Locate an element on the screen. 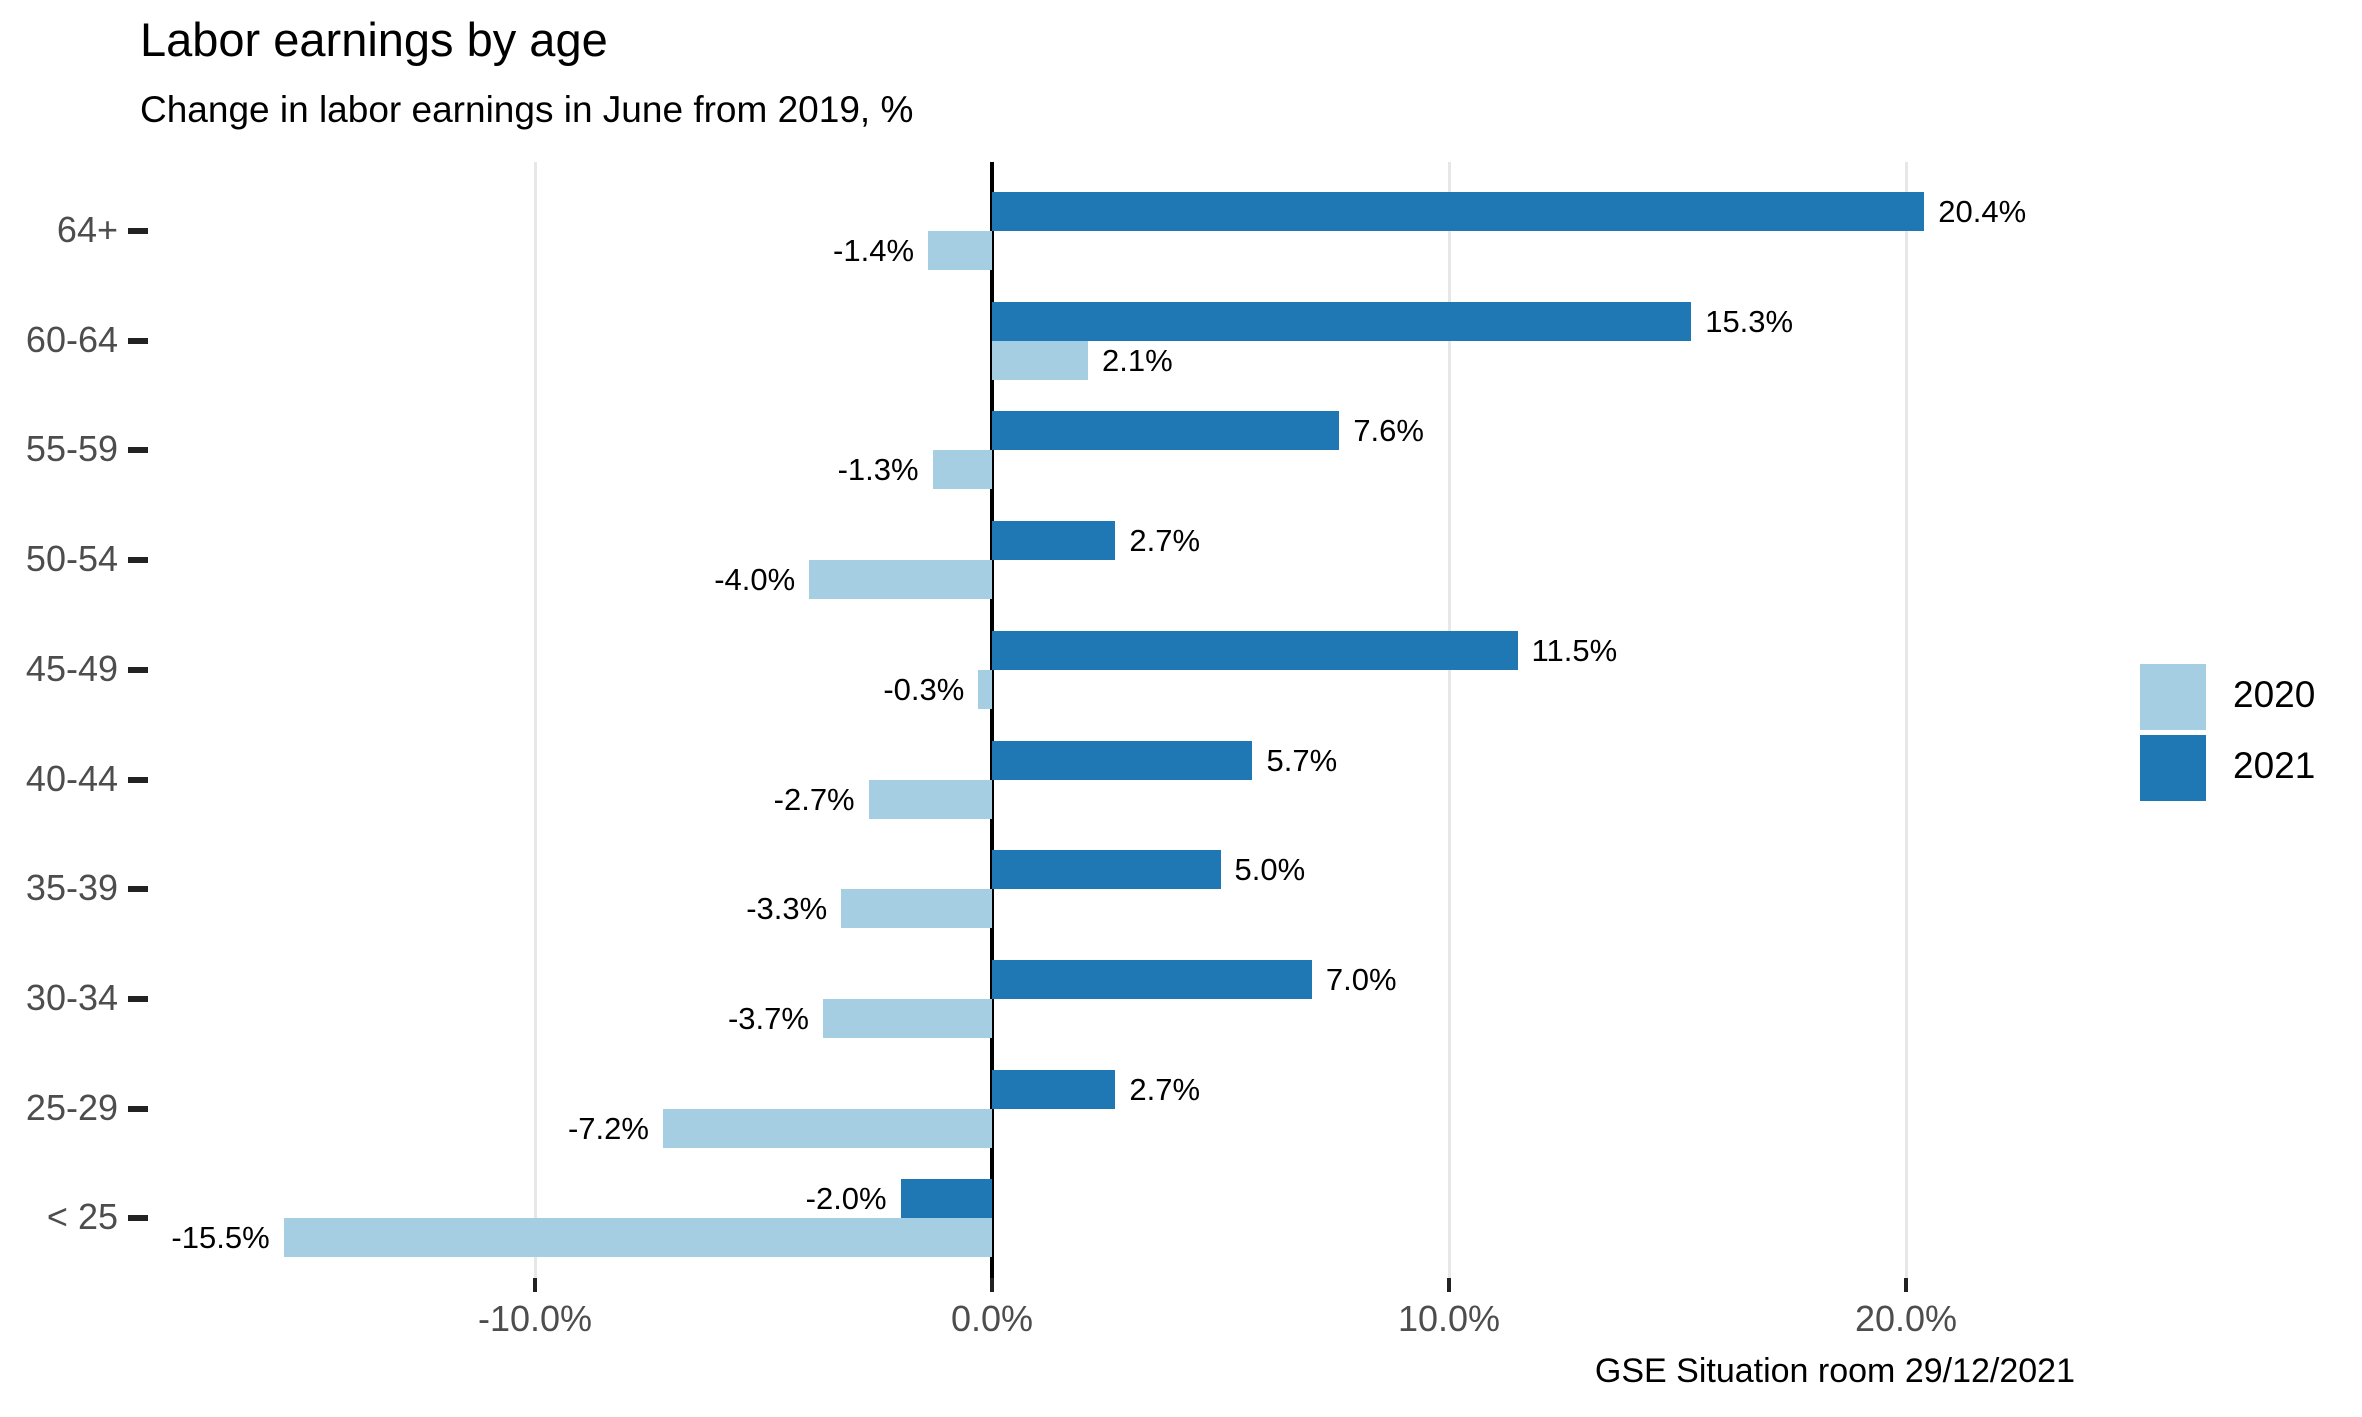  bar-value-label: 20.4% is located at coordinates (1982, 211).